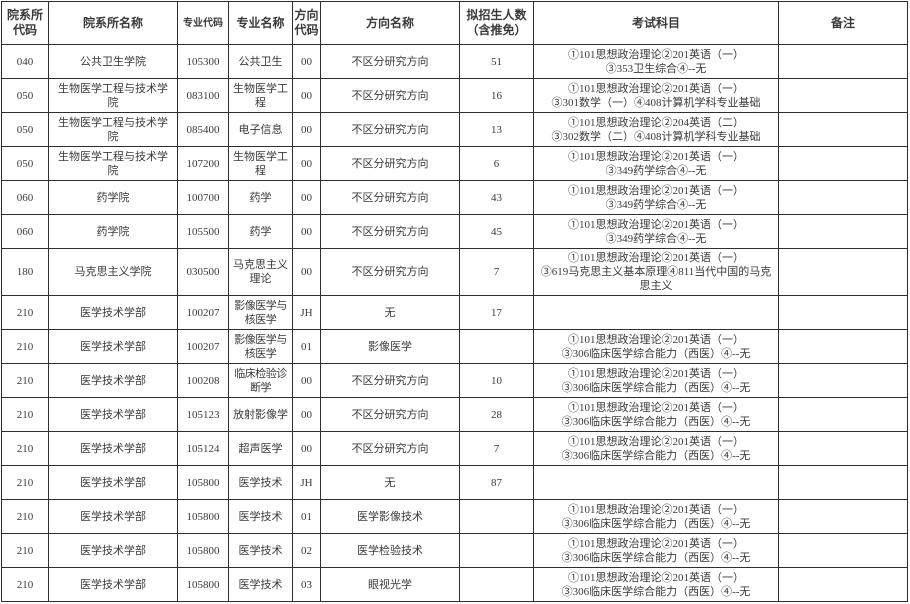 The width and height of the screenshot is (910, 604). Describe the element at coordinates (260, 312) in the screenshot. I see `major-name-cell: 影像医学与核医学` at that location.